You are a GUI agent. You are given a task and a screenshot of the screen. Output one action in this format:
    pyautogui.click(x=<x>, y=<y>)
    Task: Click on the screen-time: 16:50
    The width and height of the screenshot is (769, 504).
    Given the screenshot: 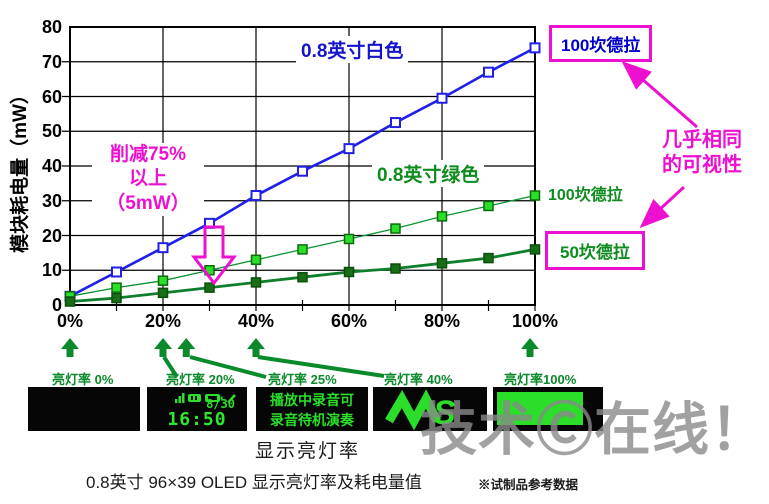 What is the action you would take?
    pyautogui.click(x=197, y=419)
    